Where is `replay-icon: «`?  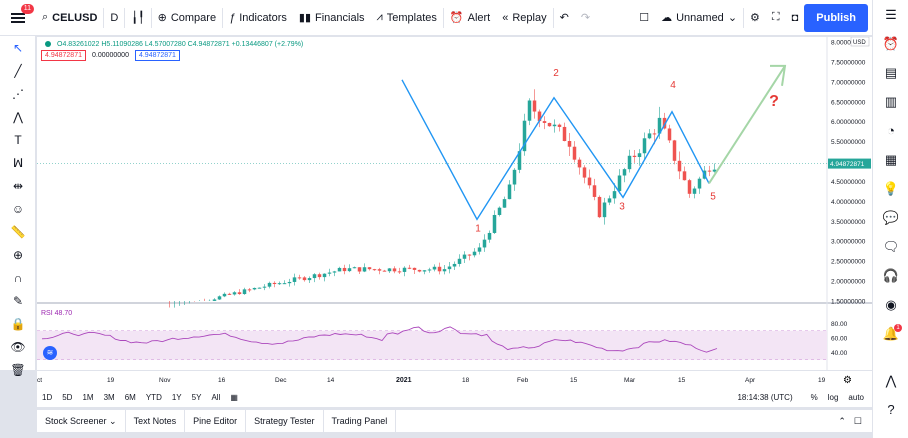 replay-icon: « is located at coordinates (505, 17).